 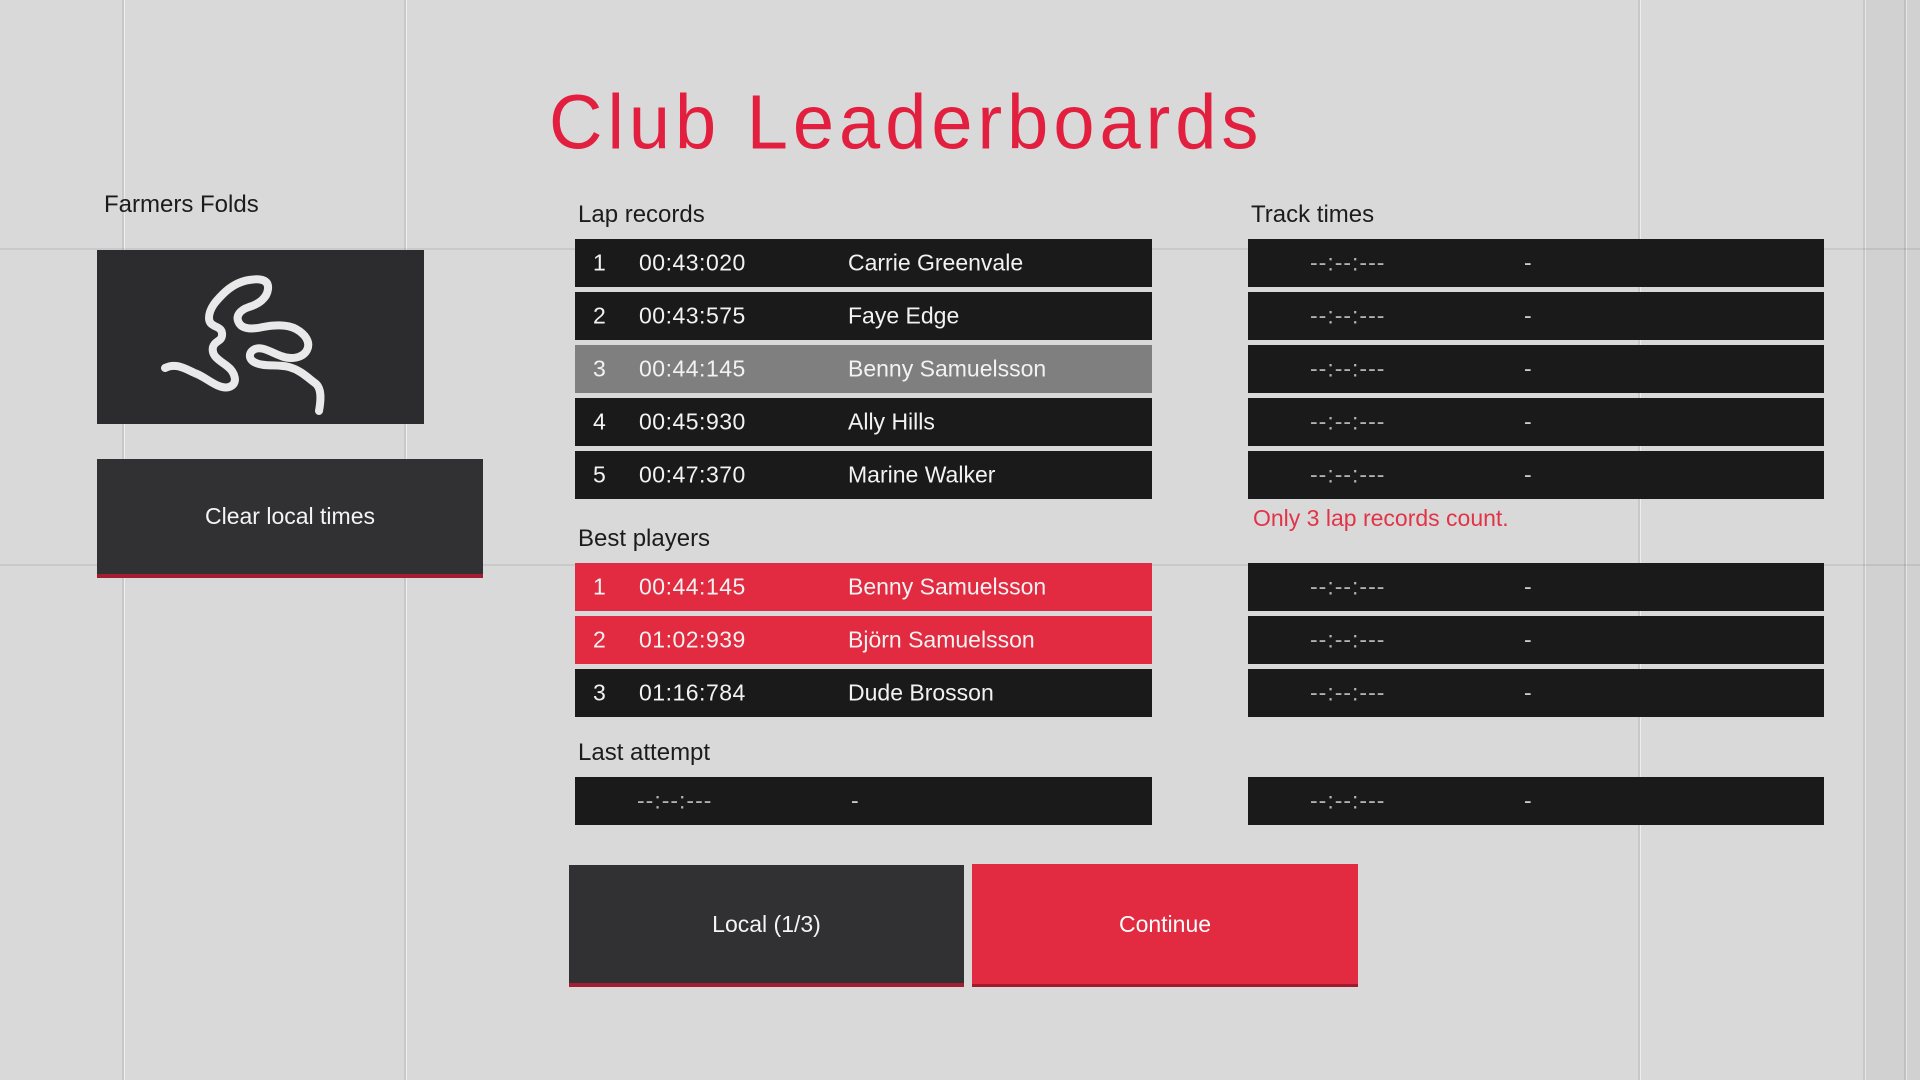 What do you see at coordinates (692, 639) in the screenshot?
I see `time-cell: 01:02:939` at bounding box center [692, 639].